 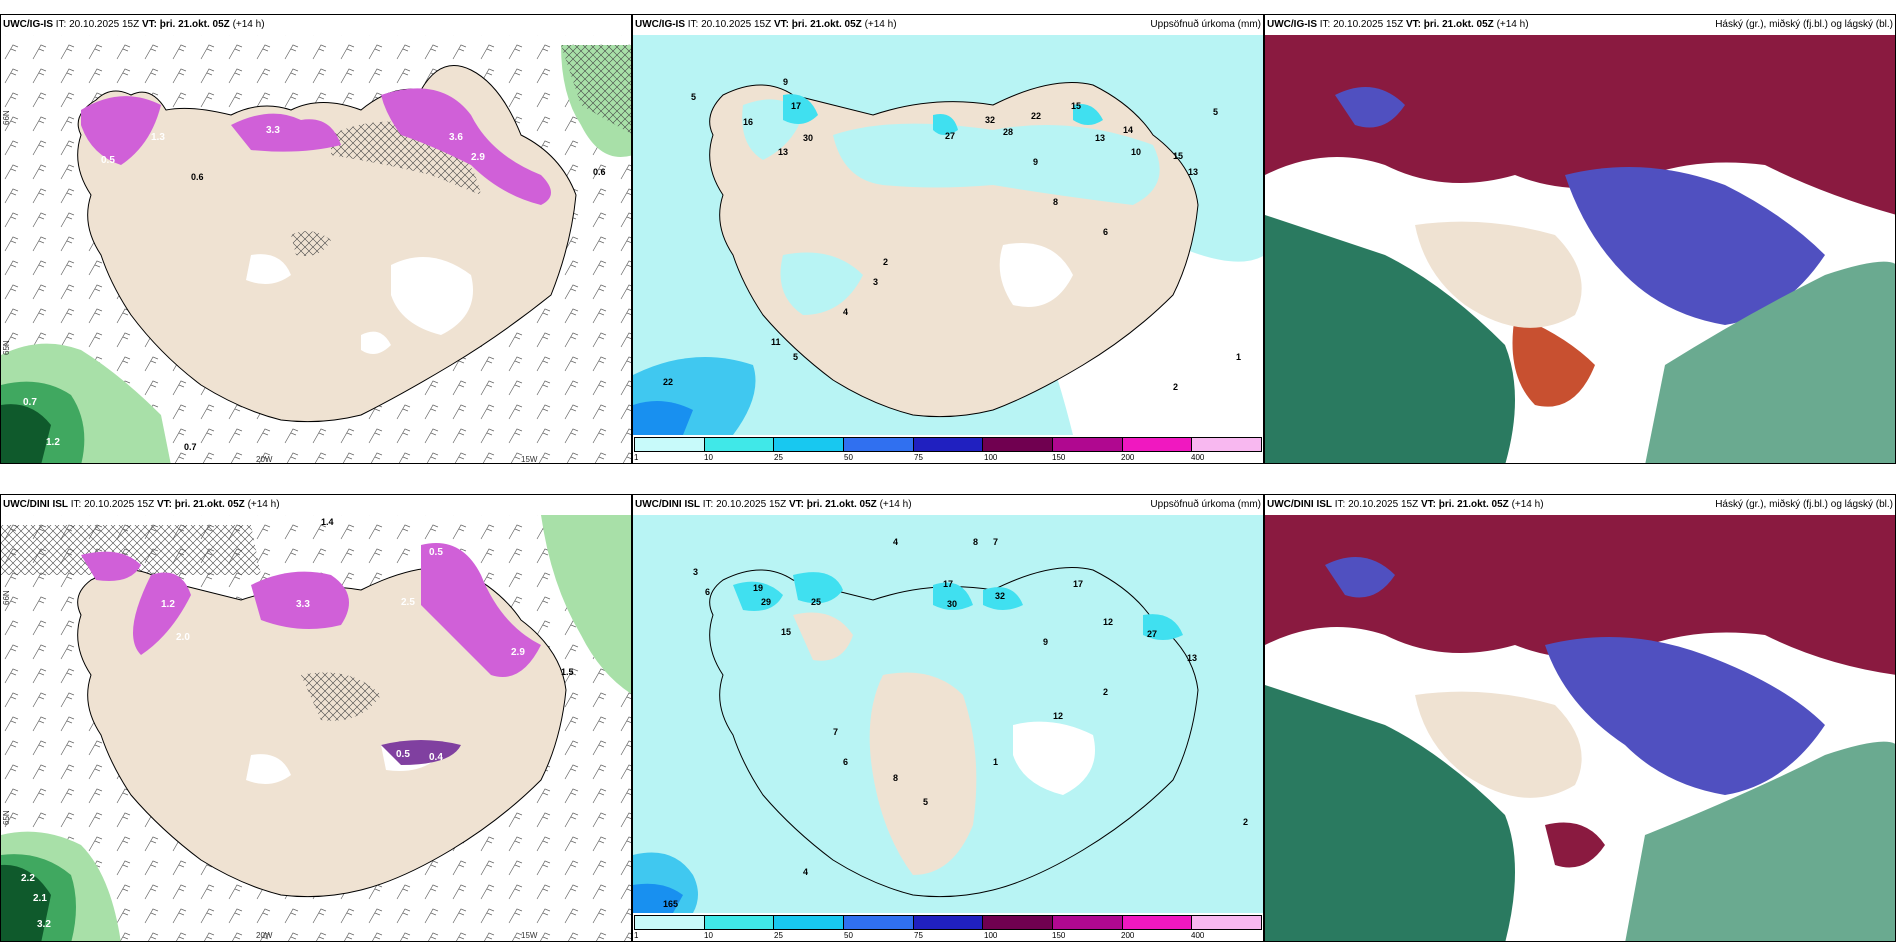 What do you see at coordinates (1035, 162) in the screenshot?
I see `value-label: 9` at bounding box center [1035, 162].